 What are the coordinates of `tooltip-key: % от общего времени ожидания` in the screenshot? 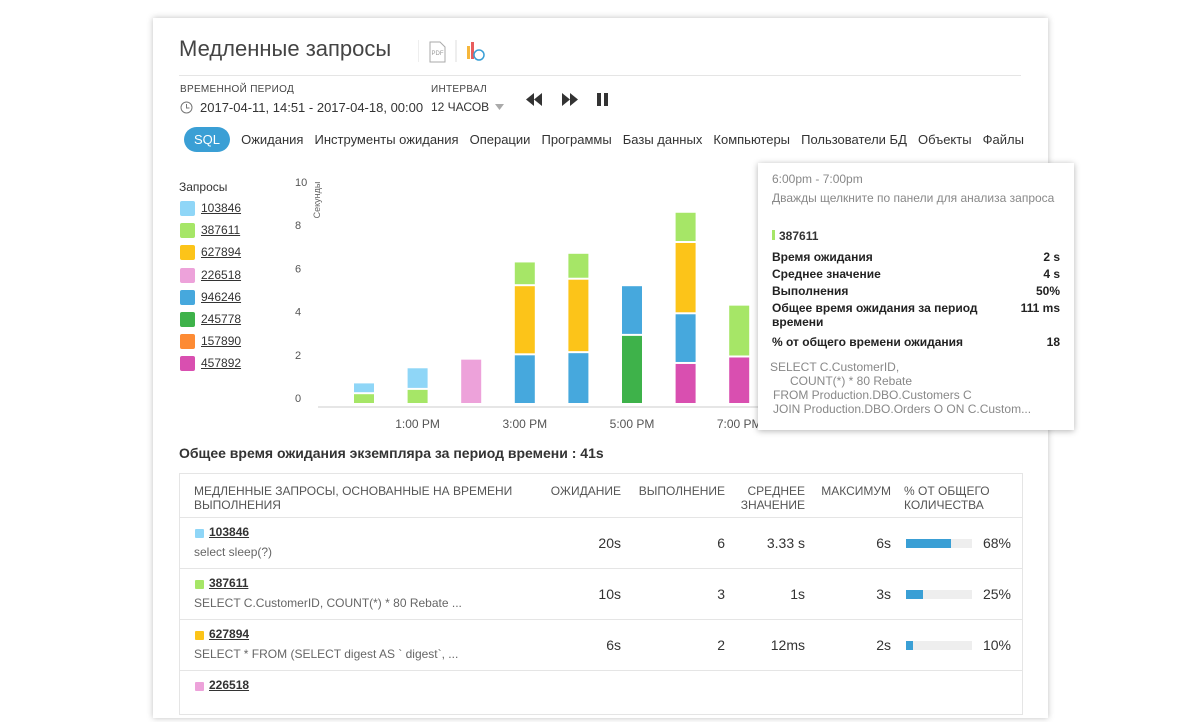 It's located at (867, 342).